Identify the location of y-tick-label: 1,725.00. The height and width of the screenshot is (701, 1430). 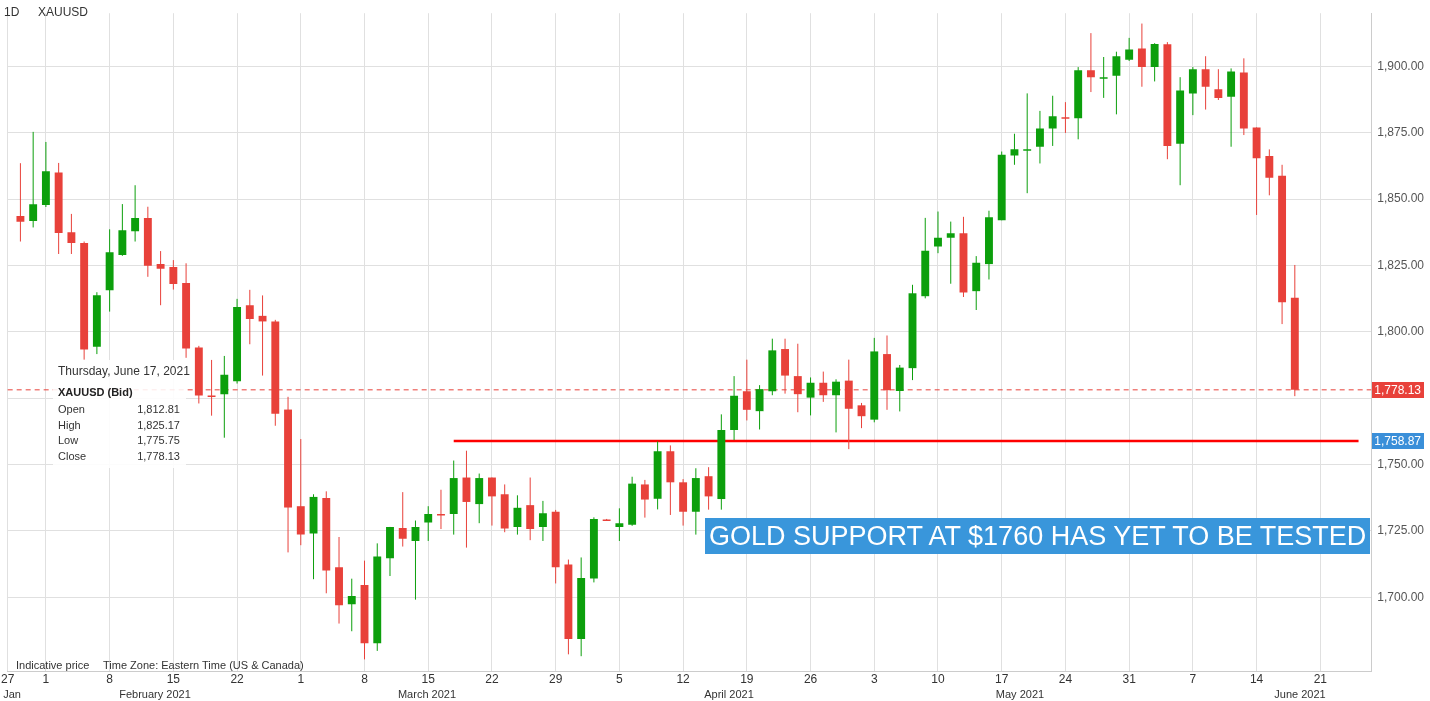
(1401, 530).